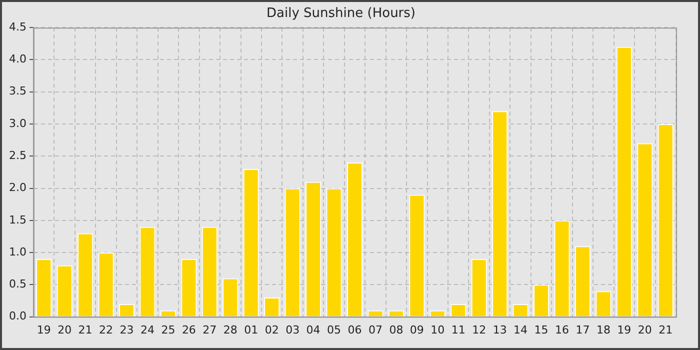  I want to click on x-tick-label: 23, so click(127, 329).